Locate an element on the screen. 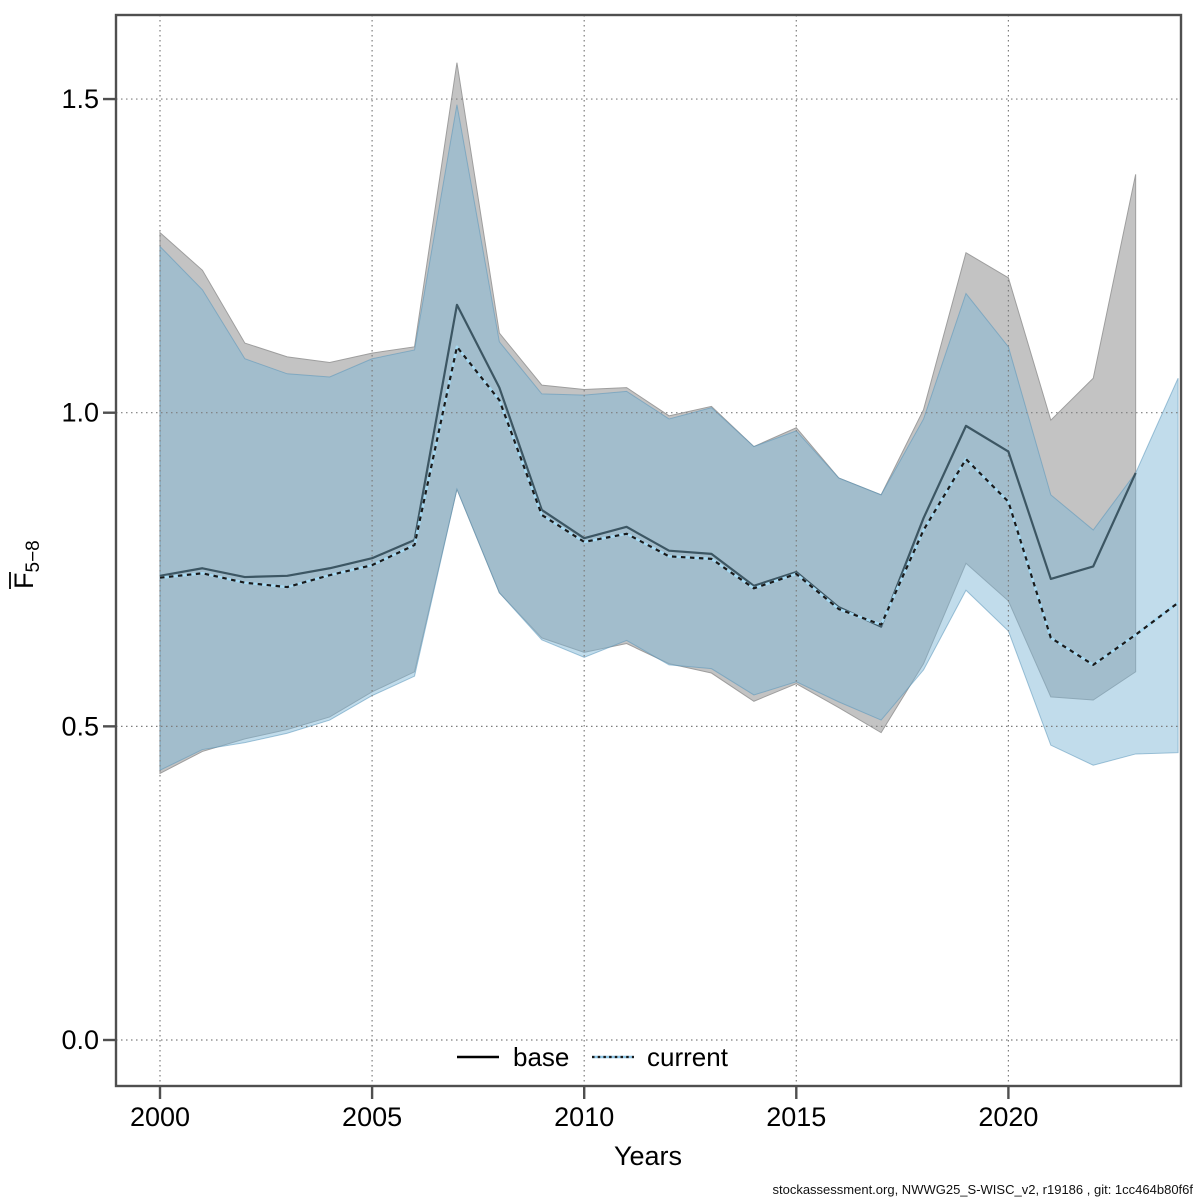 Image resolution: width=1200 pixels, height=1200 pixels. x-tick-label: 2010 is located at coordinates (584, 1117).